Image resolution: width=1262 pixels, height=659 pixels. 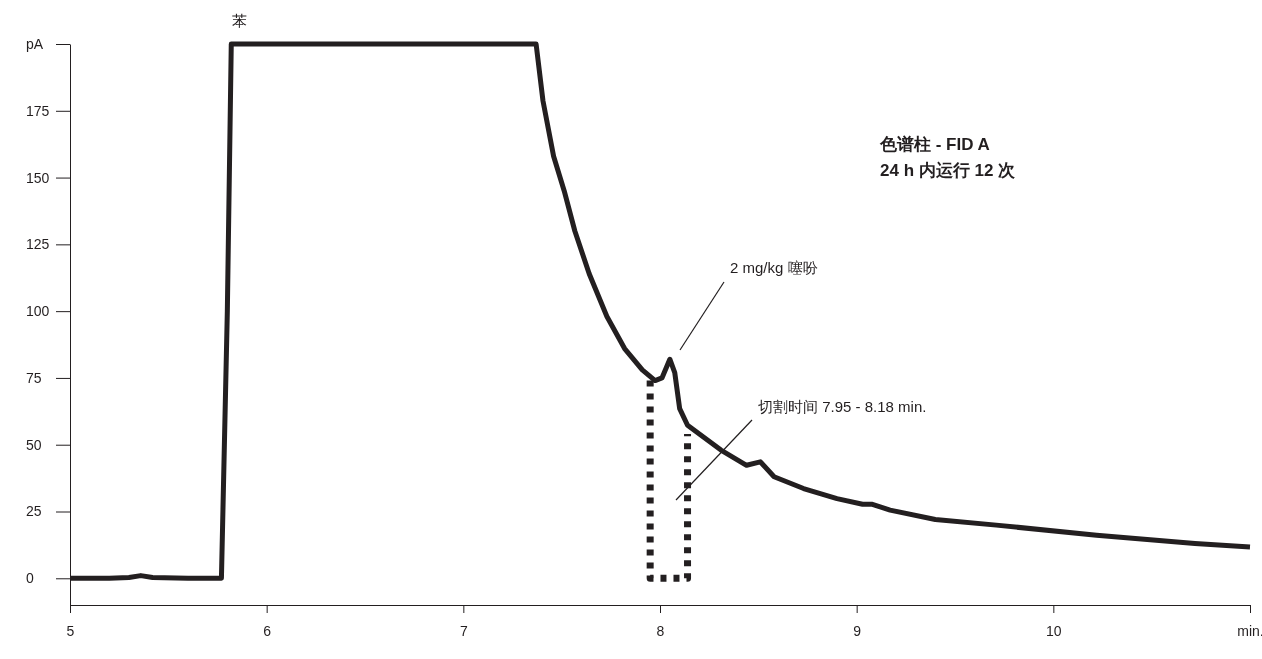 I want to click on x-tick-label: 9, so click(x=857, y=630).